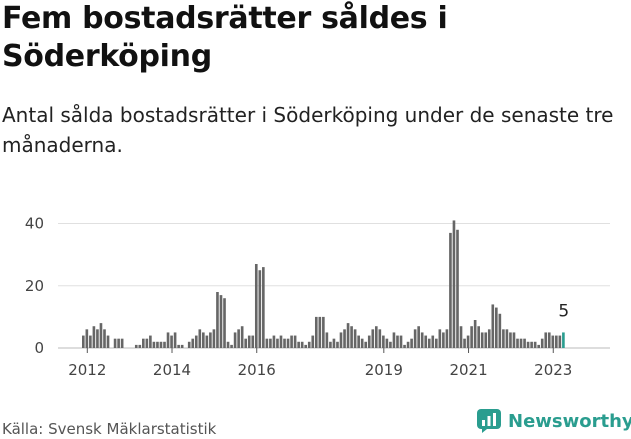  I want to click on x-tick-label: 2016, so click(257, 370).